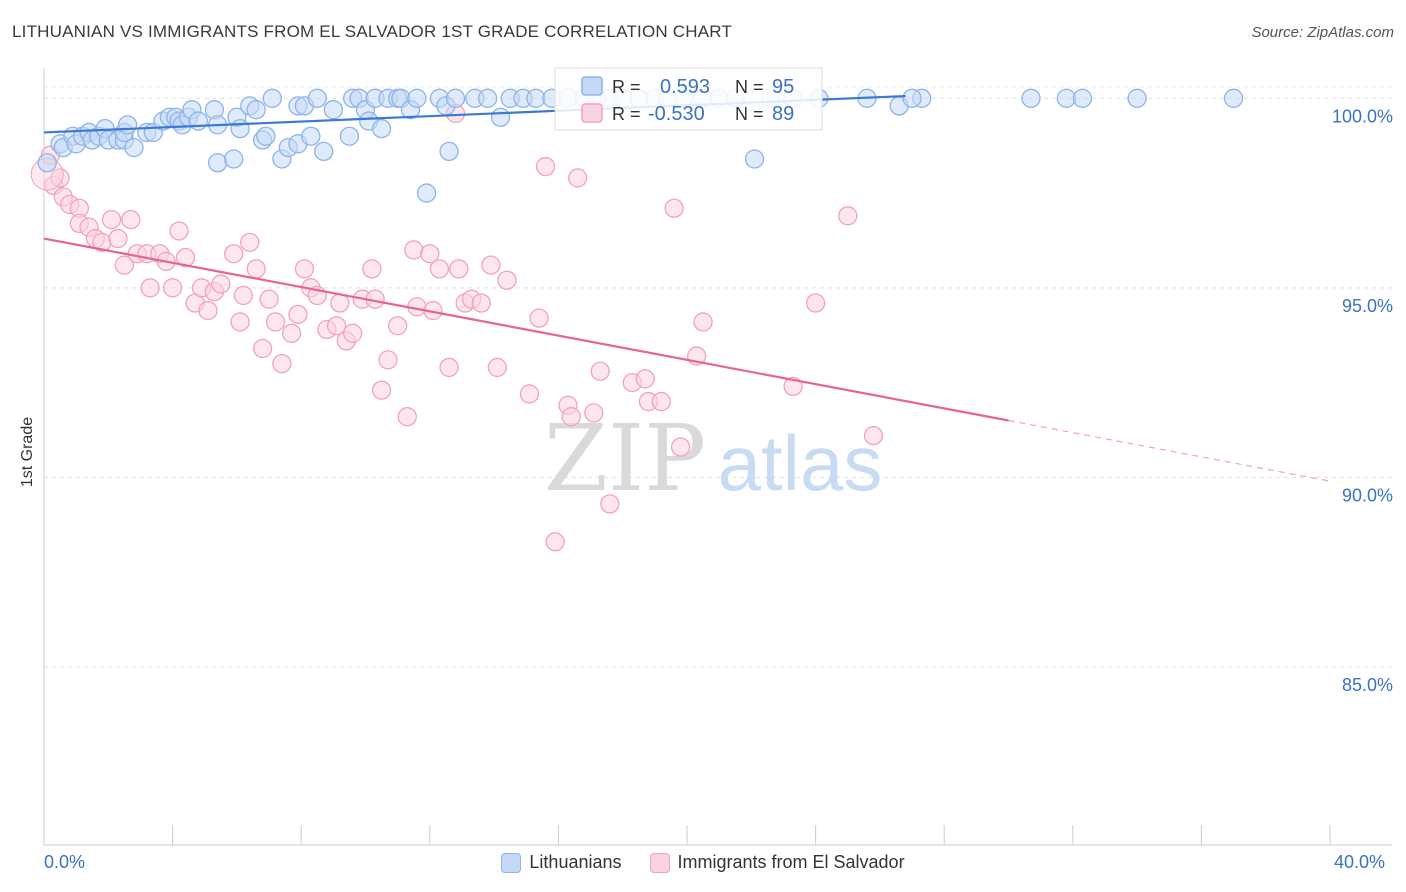 This screenshot has width=1406, height=892. Describe the element at coordinates (592, 86) in the screenshot. I see `legend-swatch-blue` at that location.